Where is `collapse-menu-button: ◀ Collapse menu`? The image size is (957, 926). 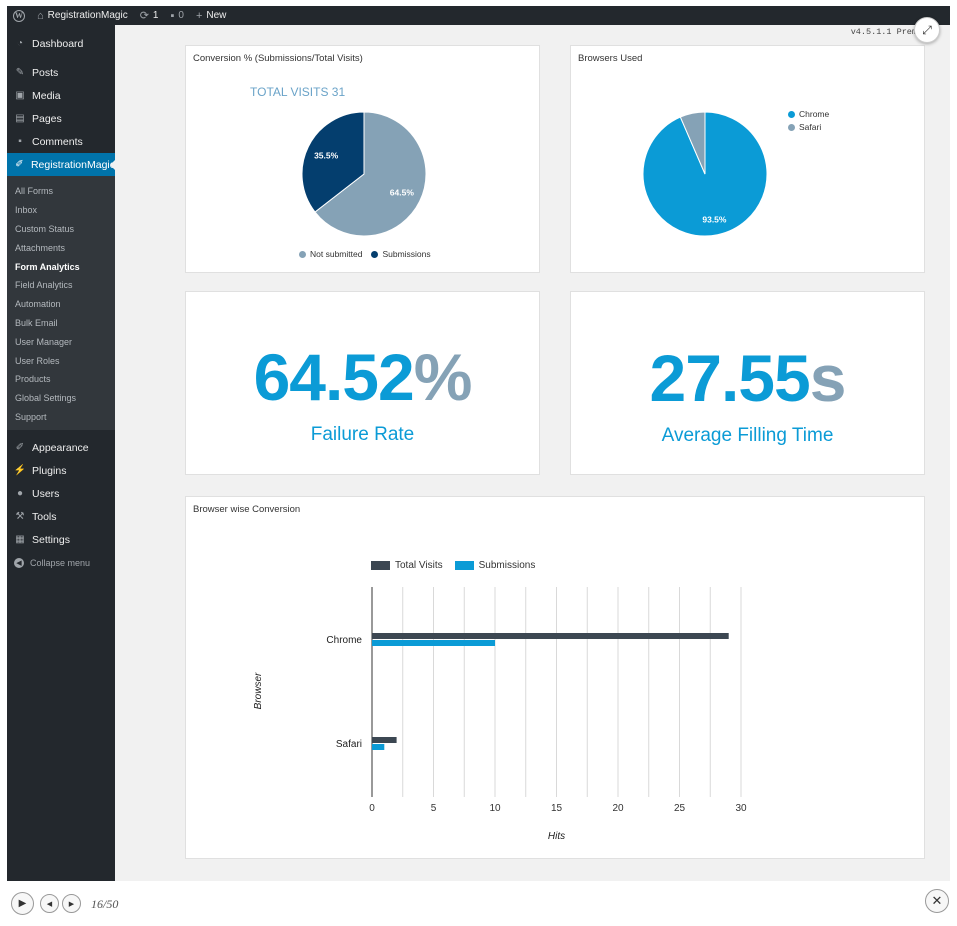 collapse-menu-button: ◀ Collapse menu is located at coordinates (61, 562).